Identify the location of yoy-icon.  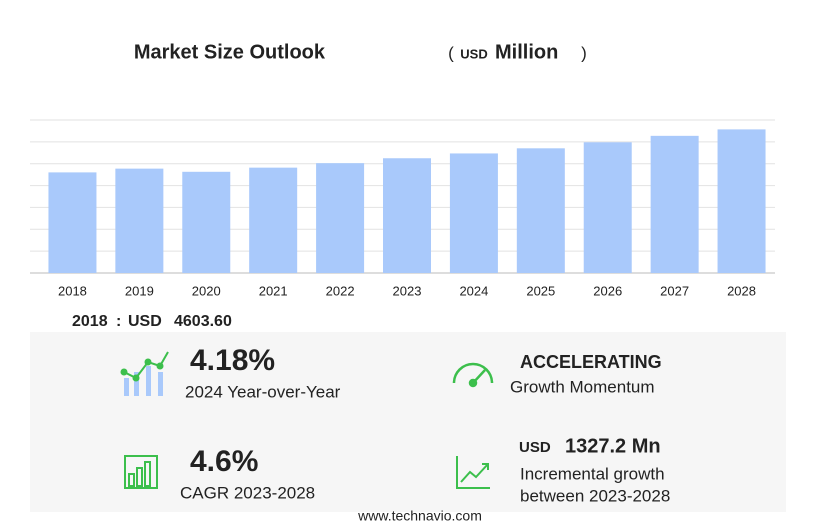
(144, 373).